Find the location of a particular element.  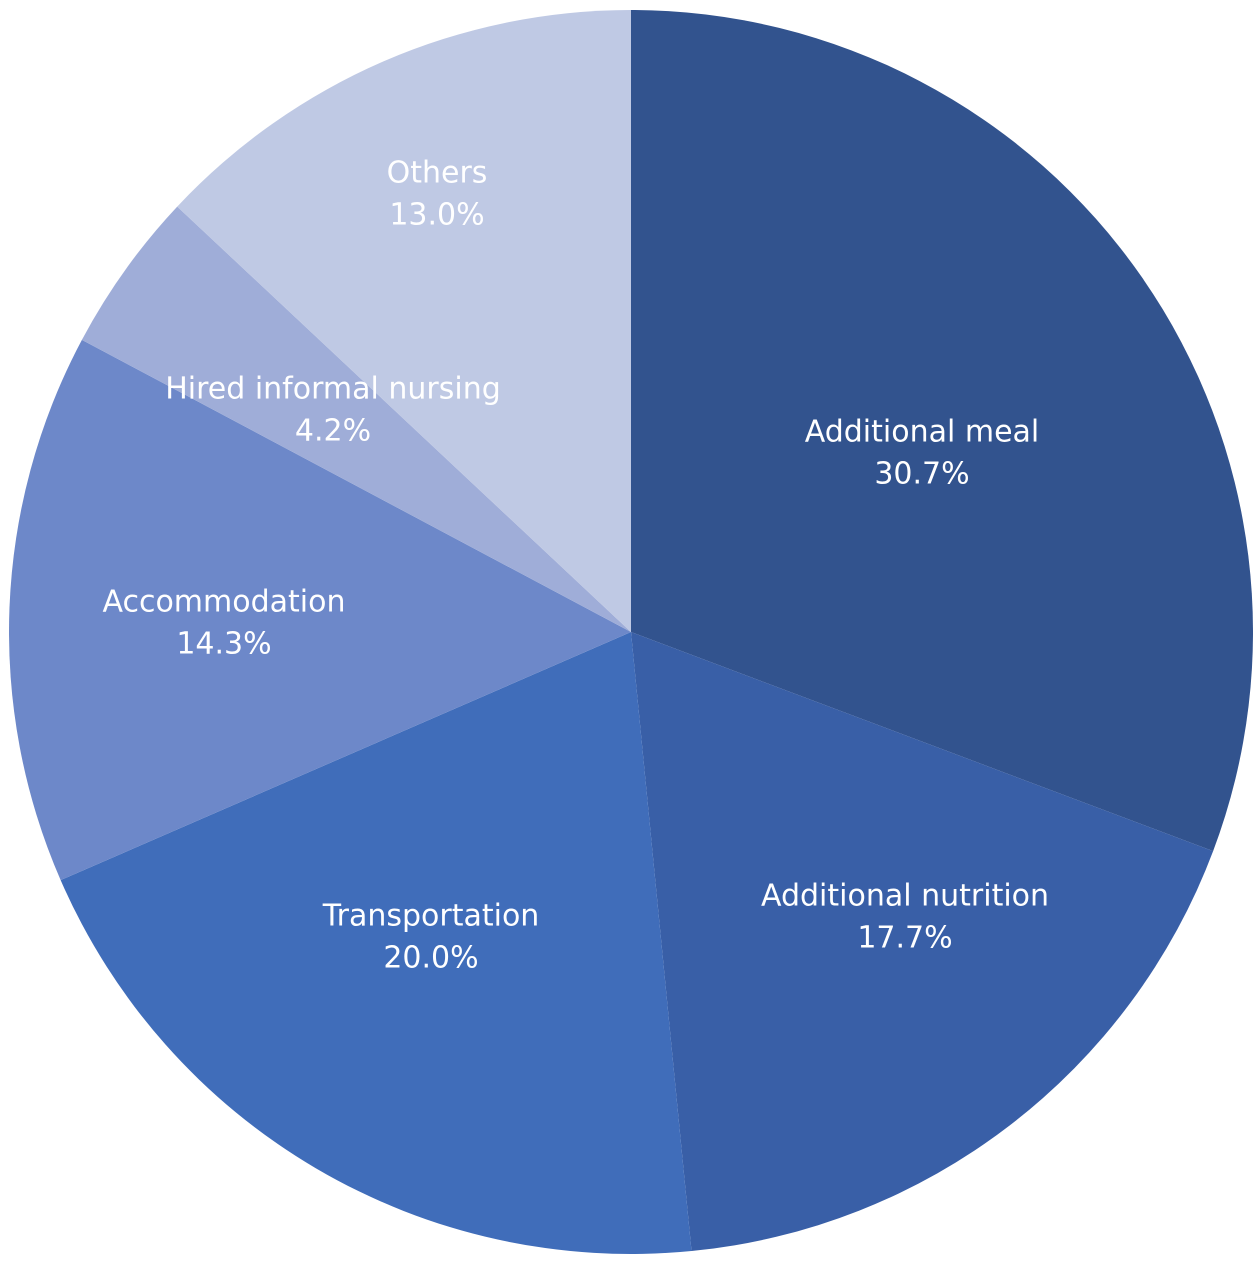

slice-label-additional-meal: Additional meal is located at coordinates (922, 432).